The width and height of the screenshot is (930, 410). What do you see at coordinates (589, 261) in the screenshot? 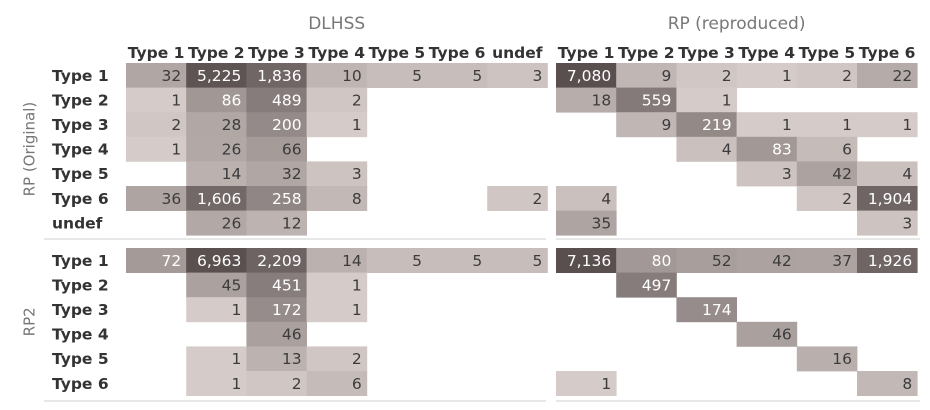
I see `cell-value-label: 7,136` at bounding box center [589, 261].